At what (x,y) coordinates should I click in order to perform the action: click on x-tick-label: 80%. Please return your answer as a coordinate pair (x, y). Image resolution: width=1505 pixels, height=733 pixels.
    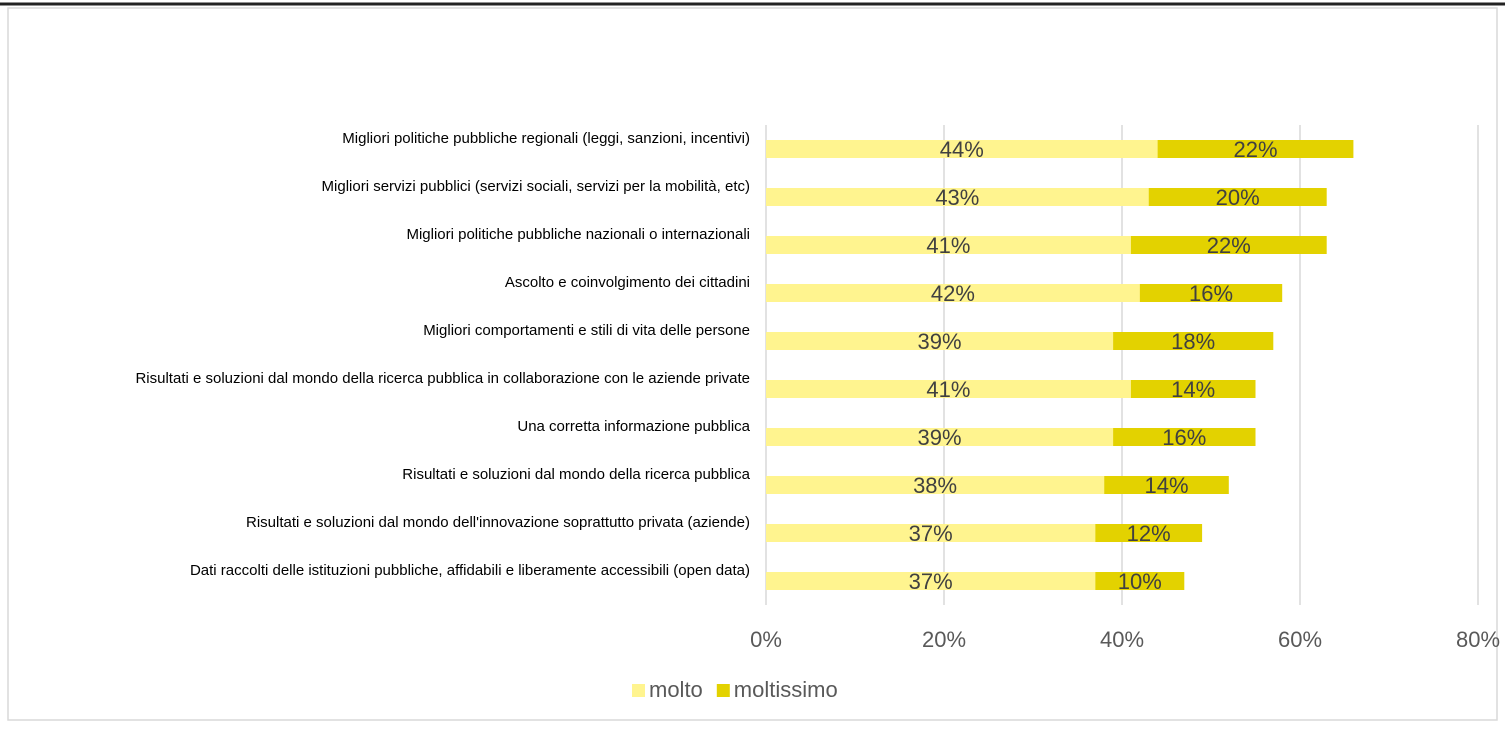
    Looking at the image, I should click on (1478, 639).